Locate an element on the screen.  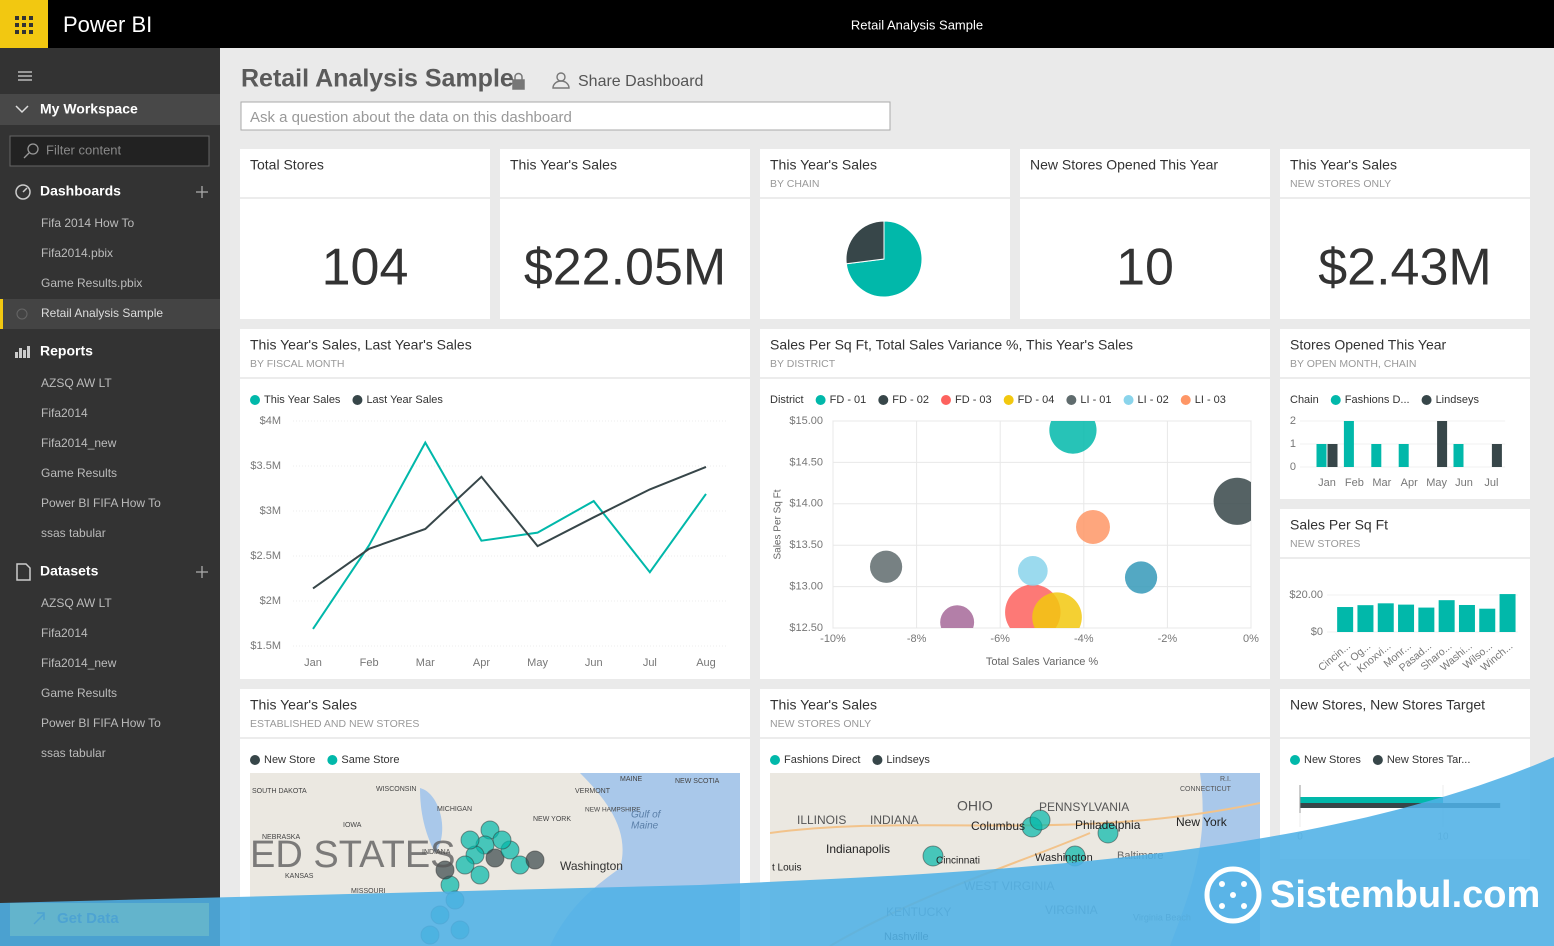
tile-title: This Year's Sales is located at coordinates (823, 165).